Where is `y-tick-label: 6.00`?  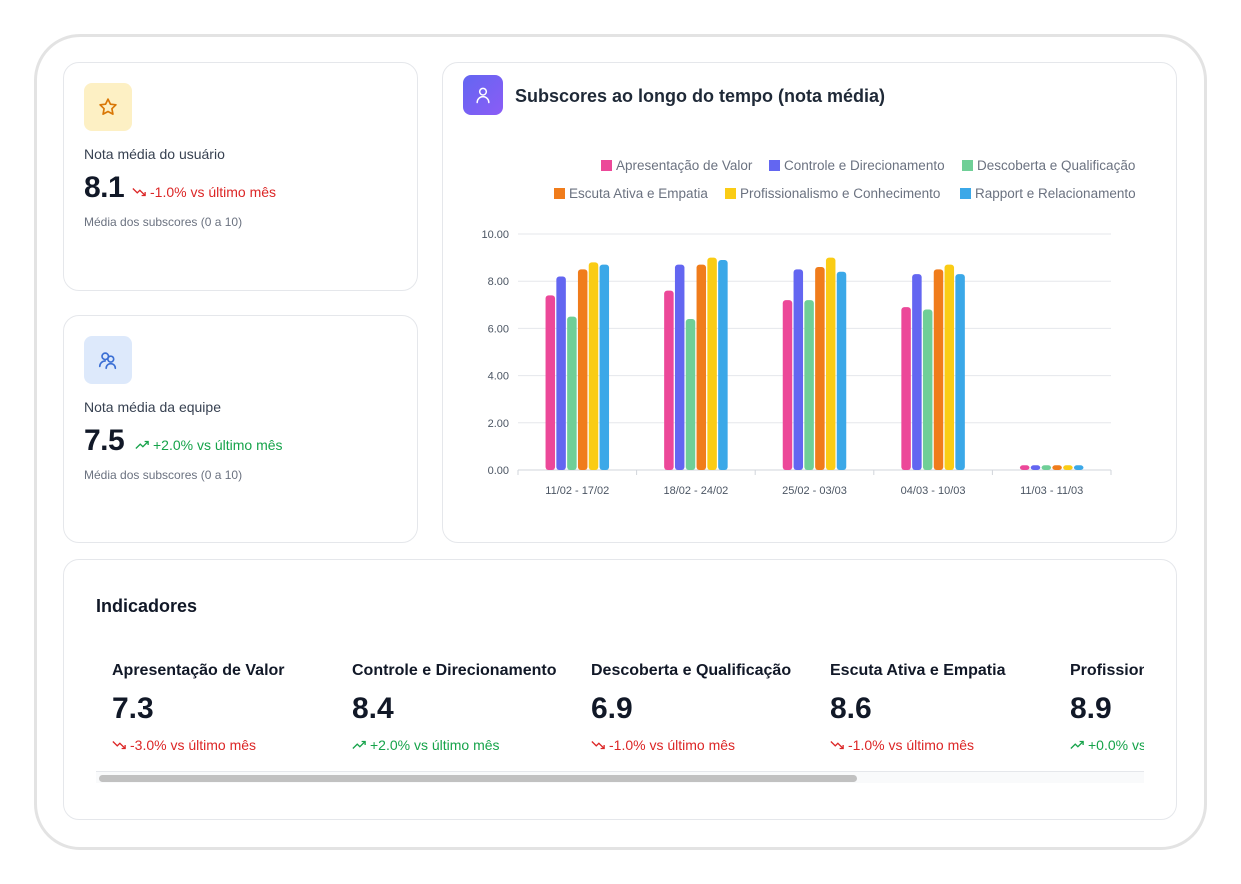 y-tick-label: 6.00 is located at coordinates (498, 329).